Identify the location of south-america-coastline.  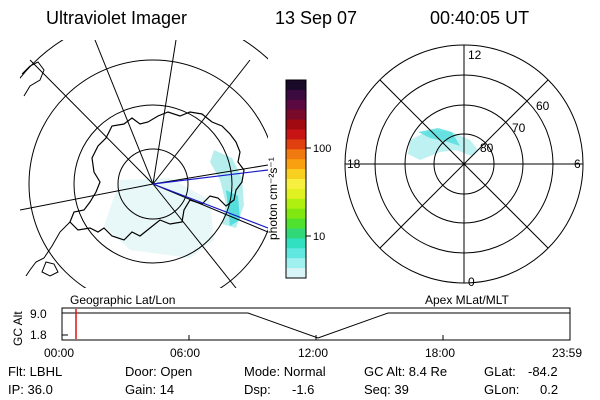
(33, 79).